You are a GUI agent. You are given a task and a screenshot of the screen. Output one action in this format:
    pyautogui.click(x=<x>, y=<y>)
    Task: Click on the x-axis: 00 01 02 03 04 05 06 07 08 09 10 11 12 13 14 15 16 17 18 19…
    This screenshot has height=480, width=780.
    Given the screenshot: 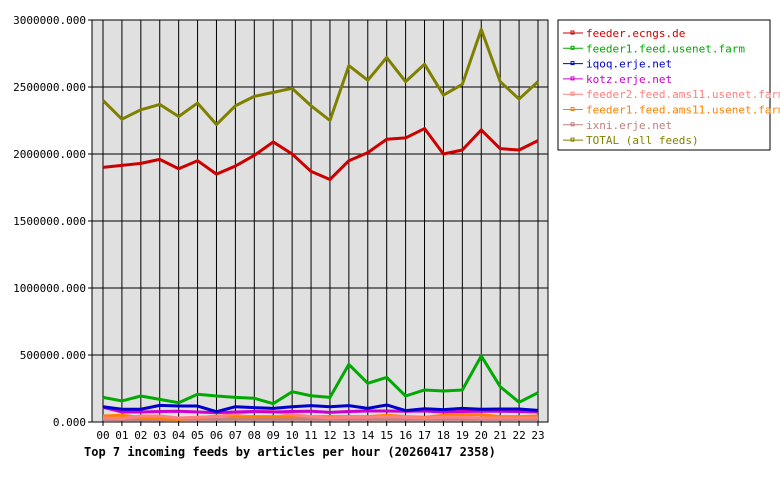 What is the action you would take?
    pyautogui.click(x=320, y=435)
    